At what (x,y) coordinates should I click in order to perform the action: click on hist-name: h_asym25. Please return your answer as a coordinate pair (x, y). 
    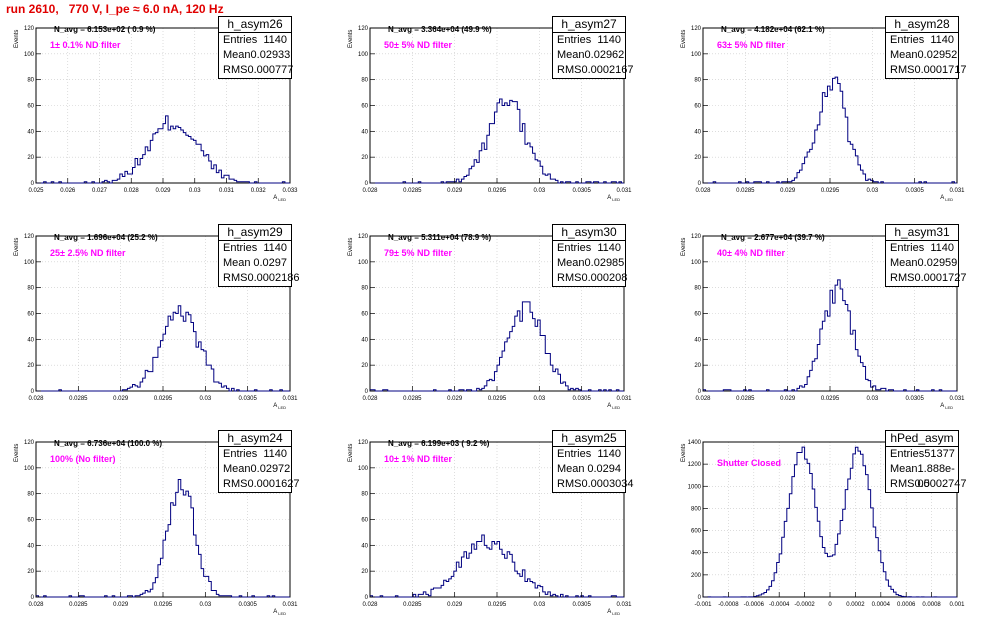
    Looking at the image, I should click on (589, 439).